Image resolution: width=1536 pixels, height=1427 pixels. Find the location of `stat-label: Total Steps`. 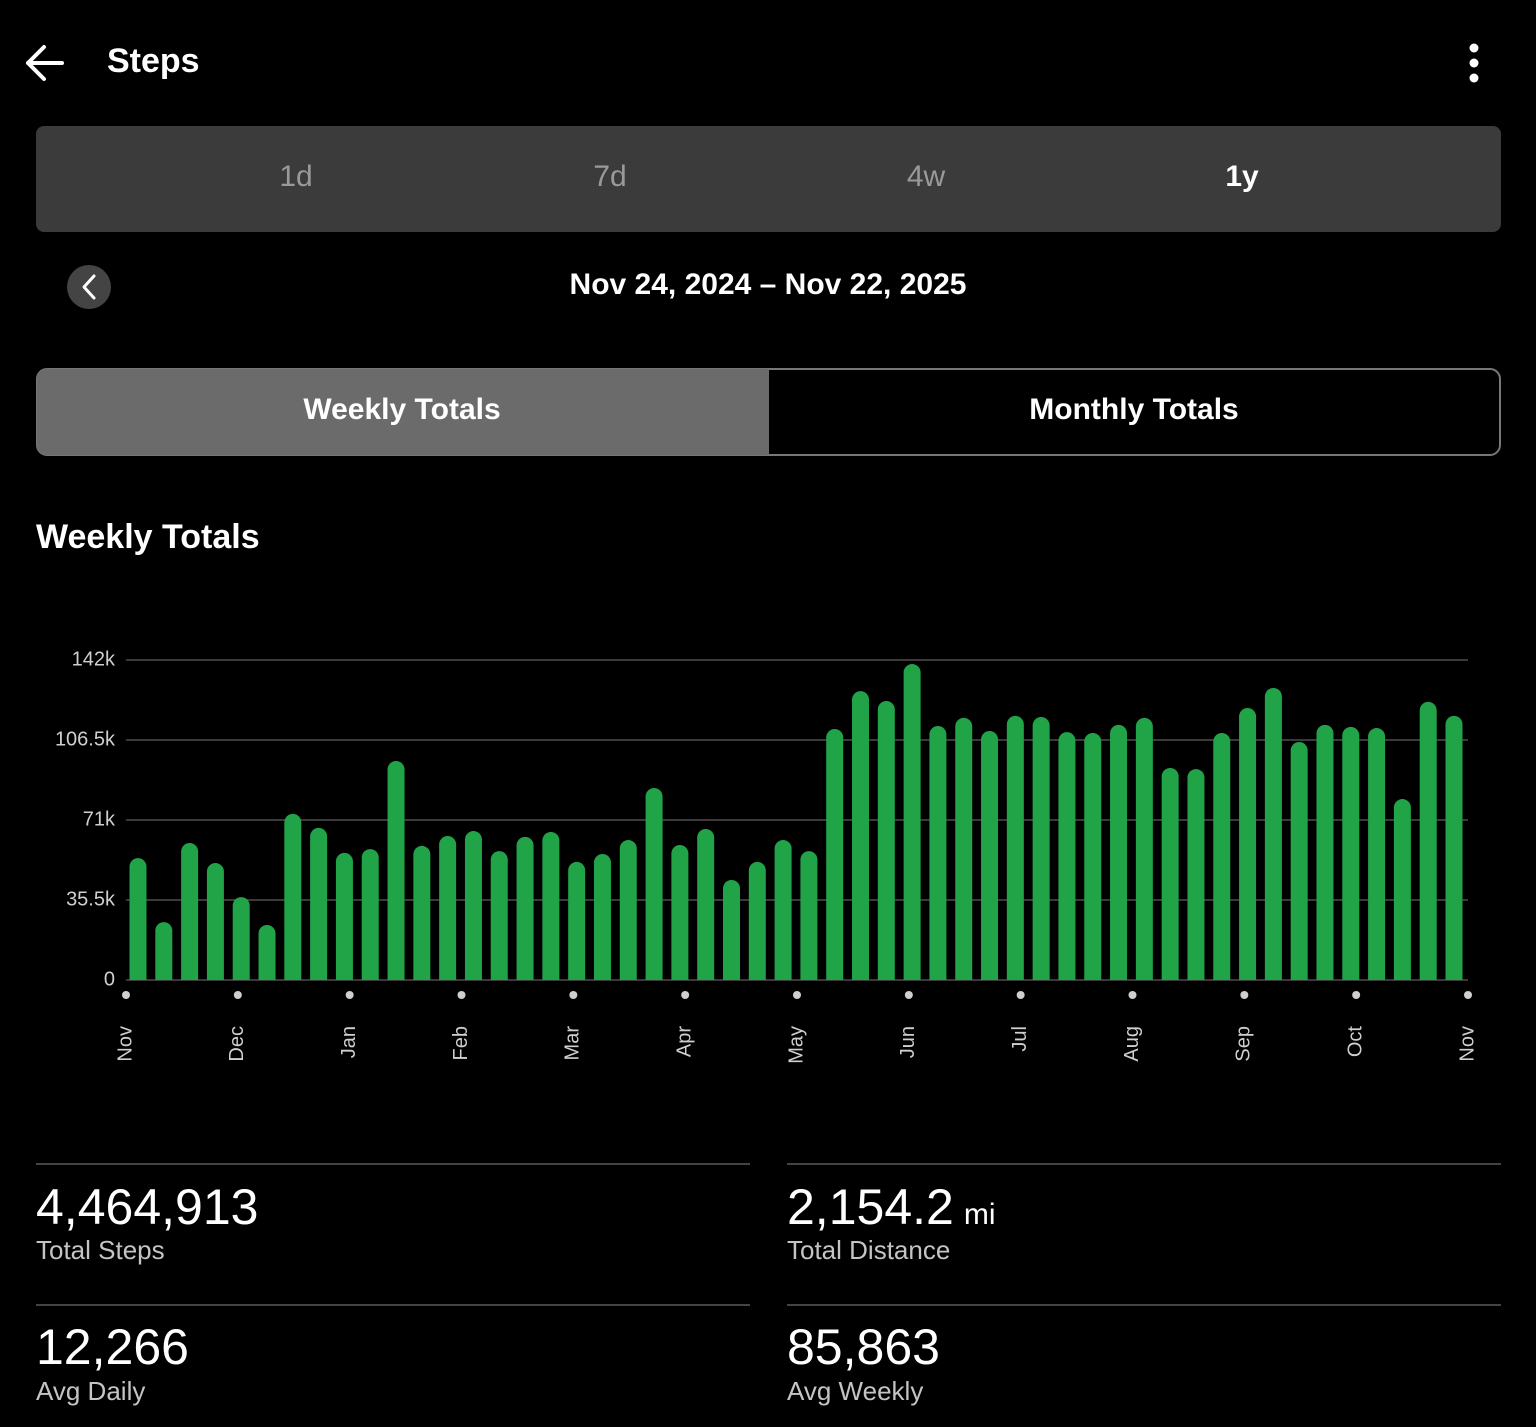

stat-label: Total Steps is located at coordinates (100, 1250).